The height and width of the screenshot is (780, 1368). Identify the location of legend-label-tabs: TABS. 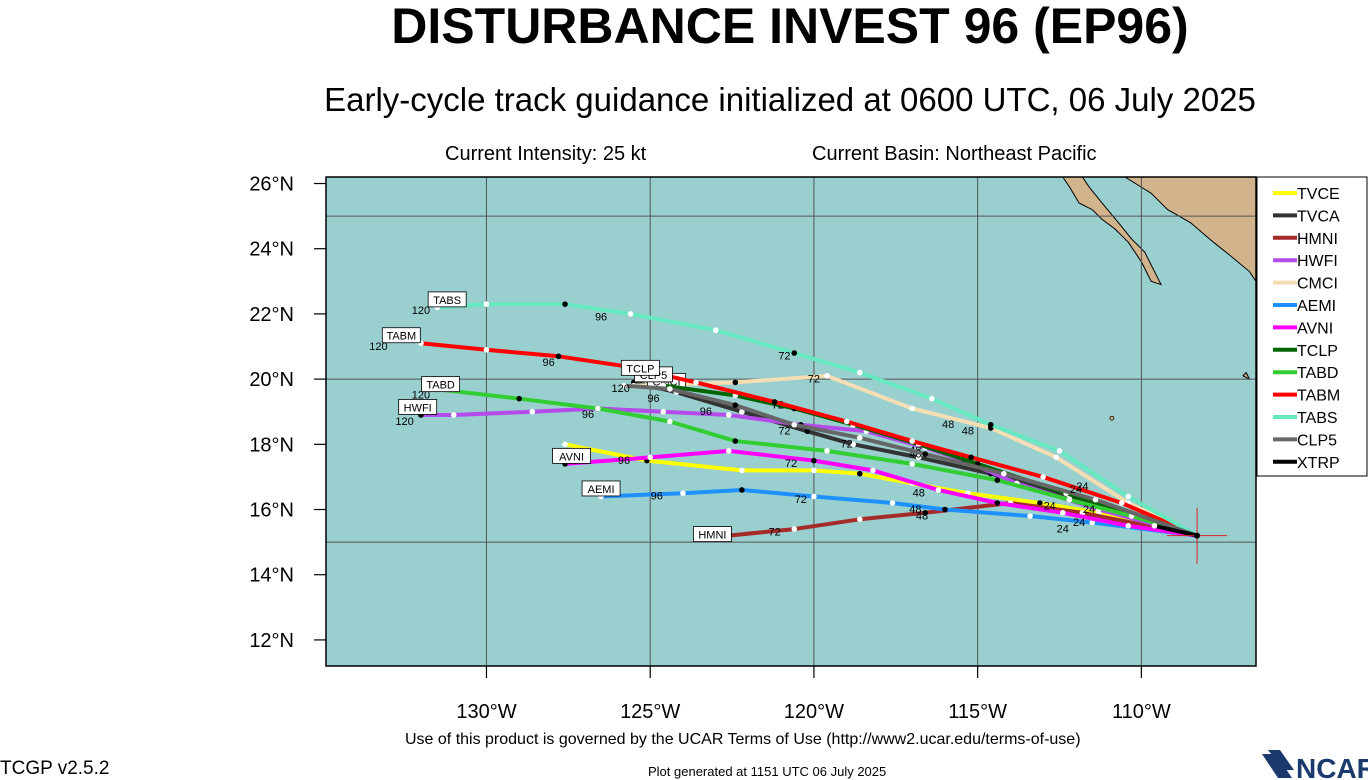
(1317, 418).